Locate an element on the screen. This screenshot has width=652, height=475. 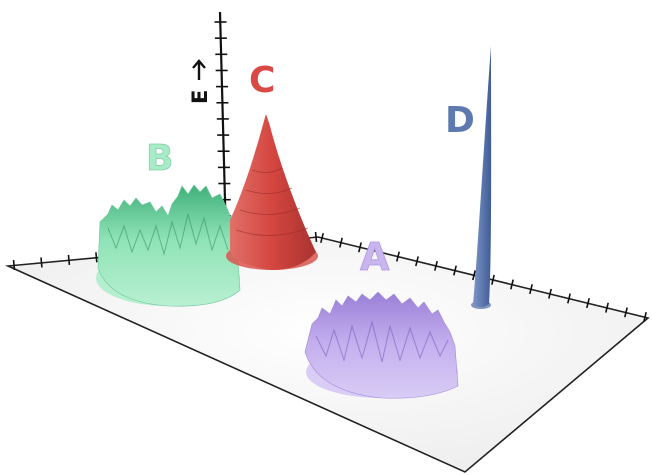
energy-axis-label-group: E is located at coordinates (200, 81).